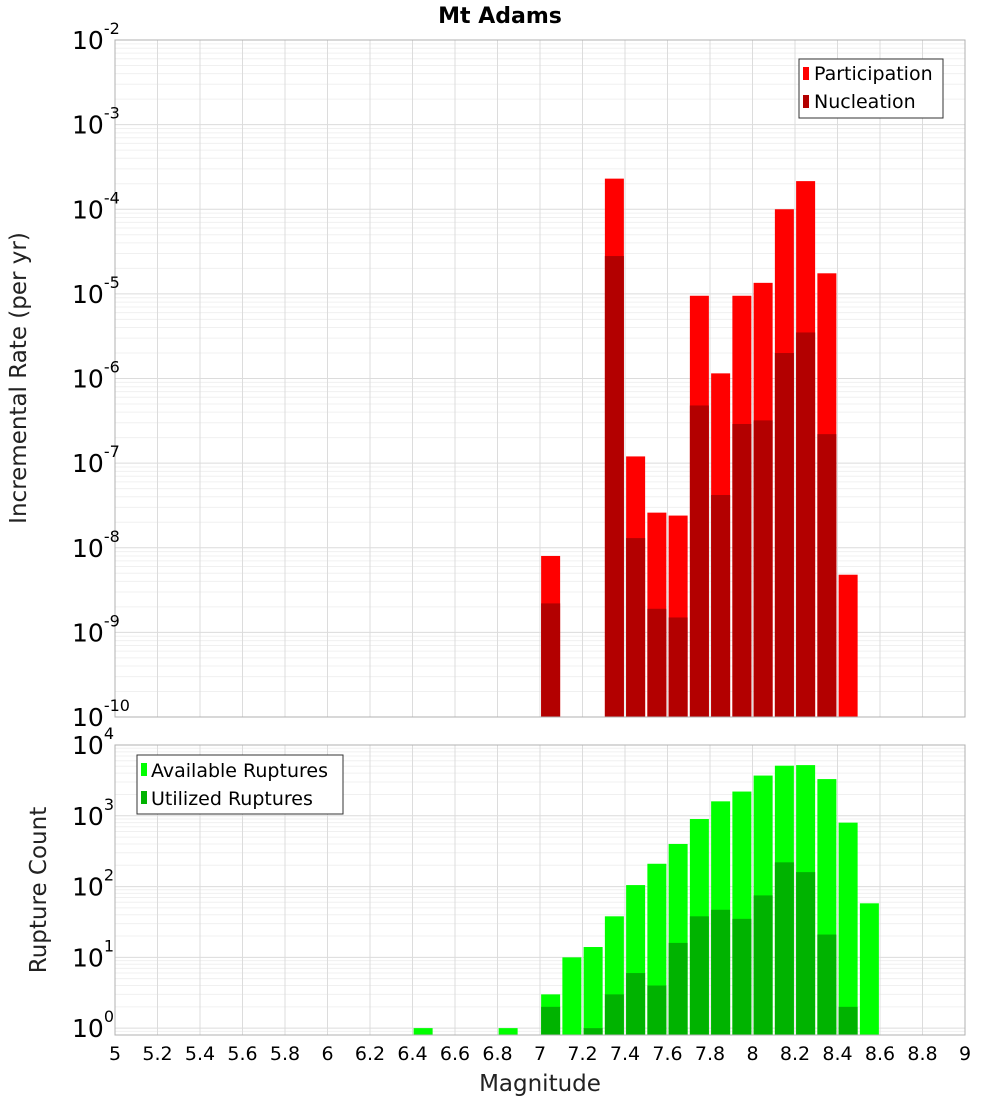 Image resolution: width=1000 pixels, height=1100 pixels. What do you see at coordinates (39, 890) in the screenshot?
I see `bottom-y-axis-label: Rupture Count` at bounding box center [39, 890].